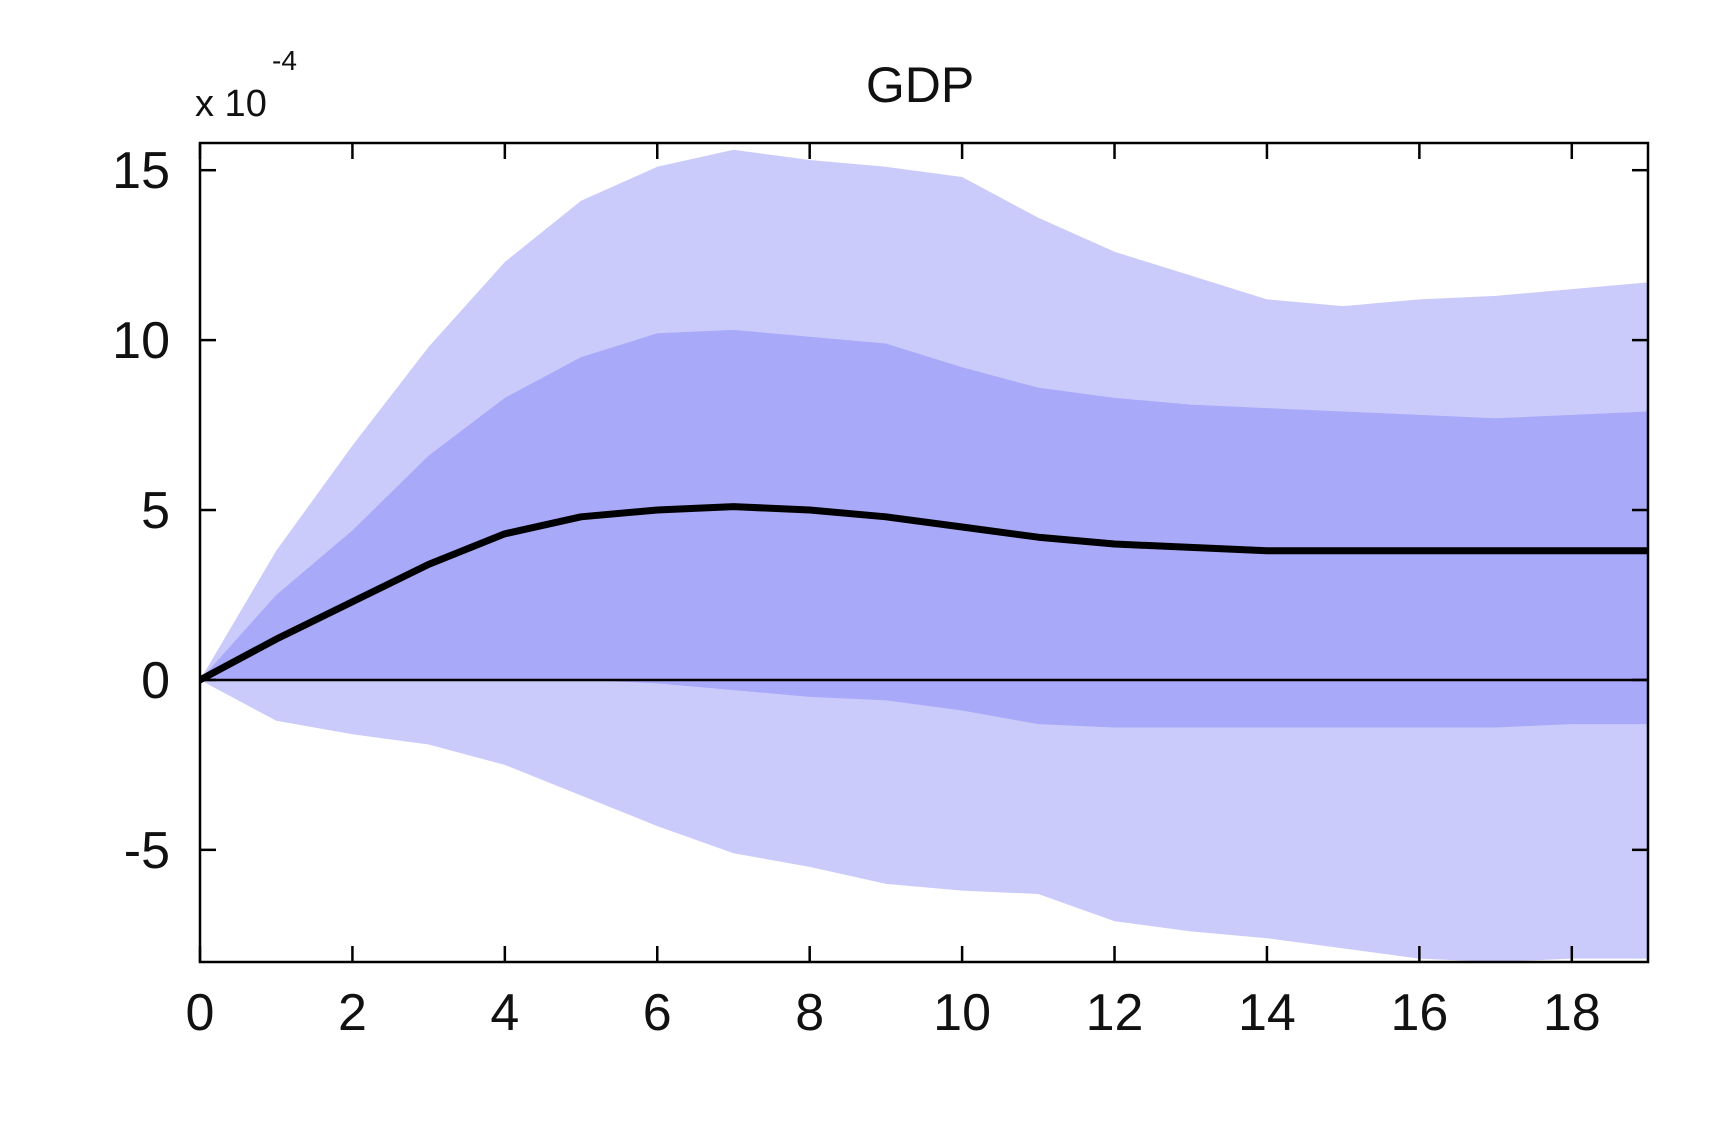 The height and width of the screenshot is (1124, 1728). I want to click on x-tick-label: 16, so click(1419, 1013).